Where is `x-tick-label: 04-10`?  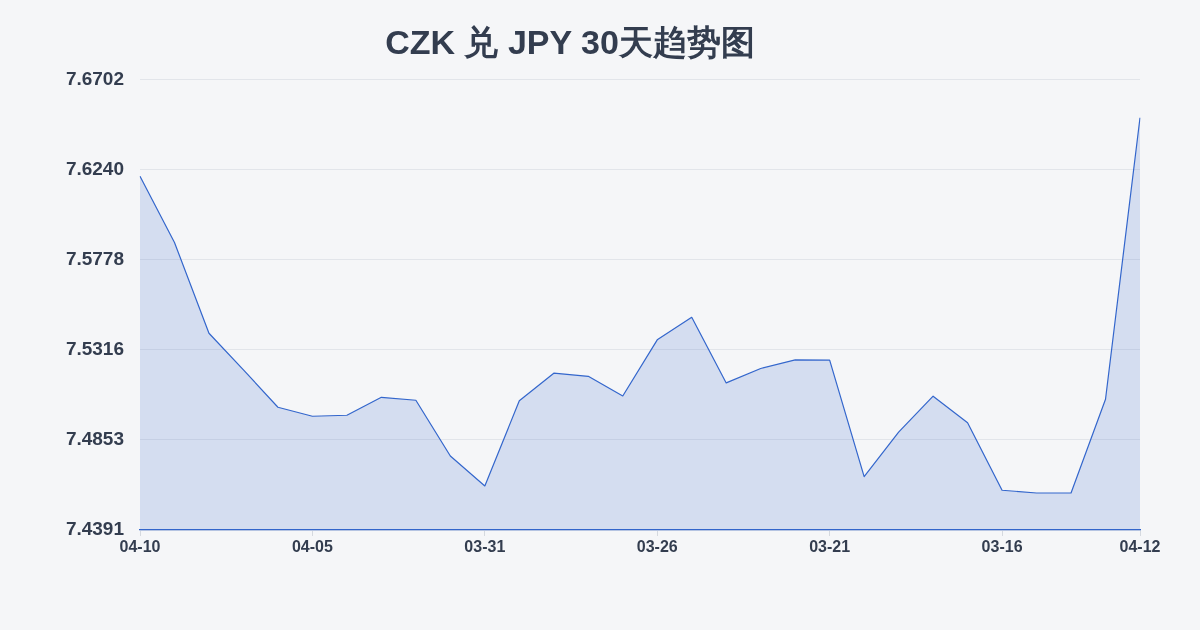 x-tick-label: 04-10 is located at coordinates (140, 547).